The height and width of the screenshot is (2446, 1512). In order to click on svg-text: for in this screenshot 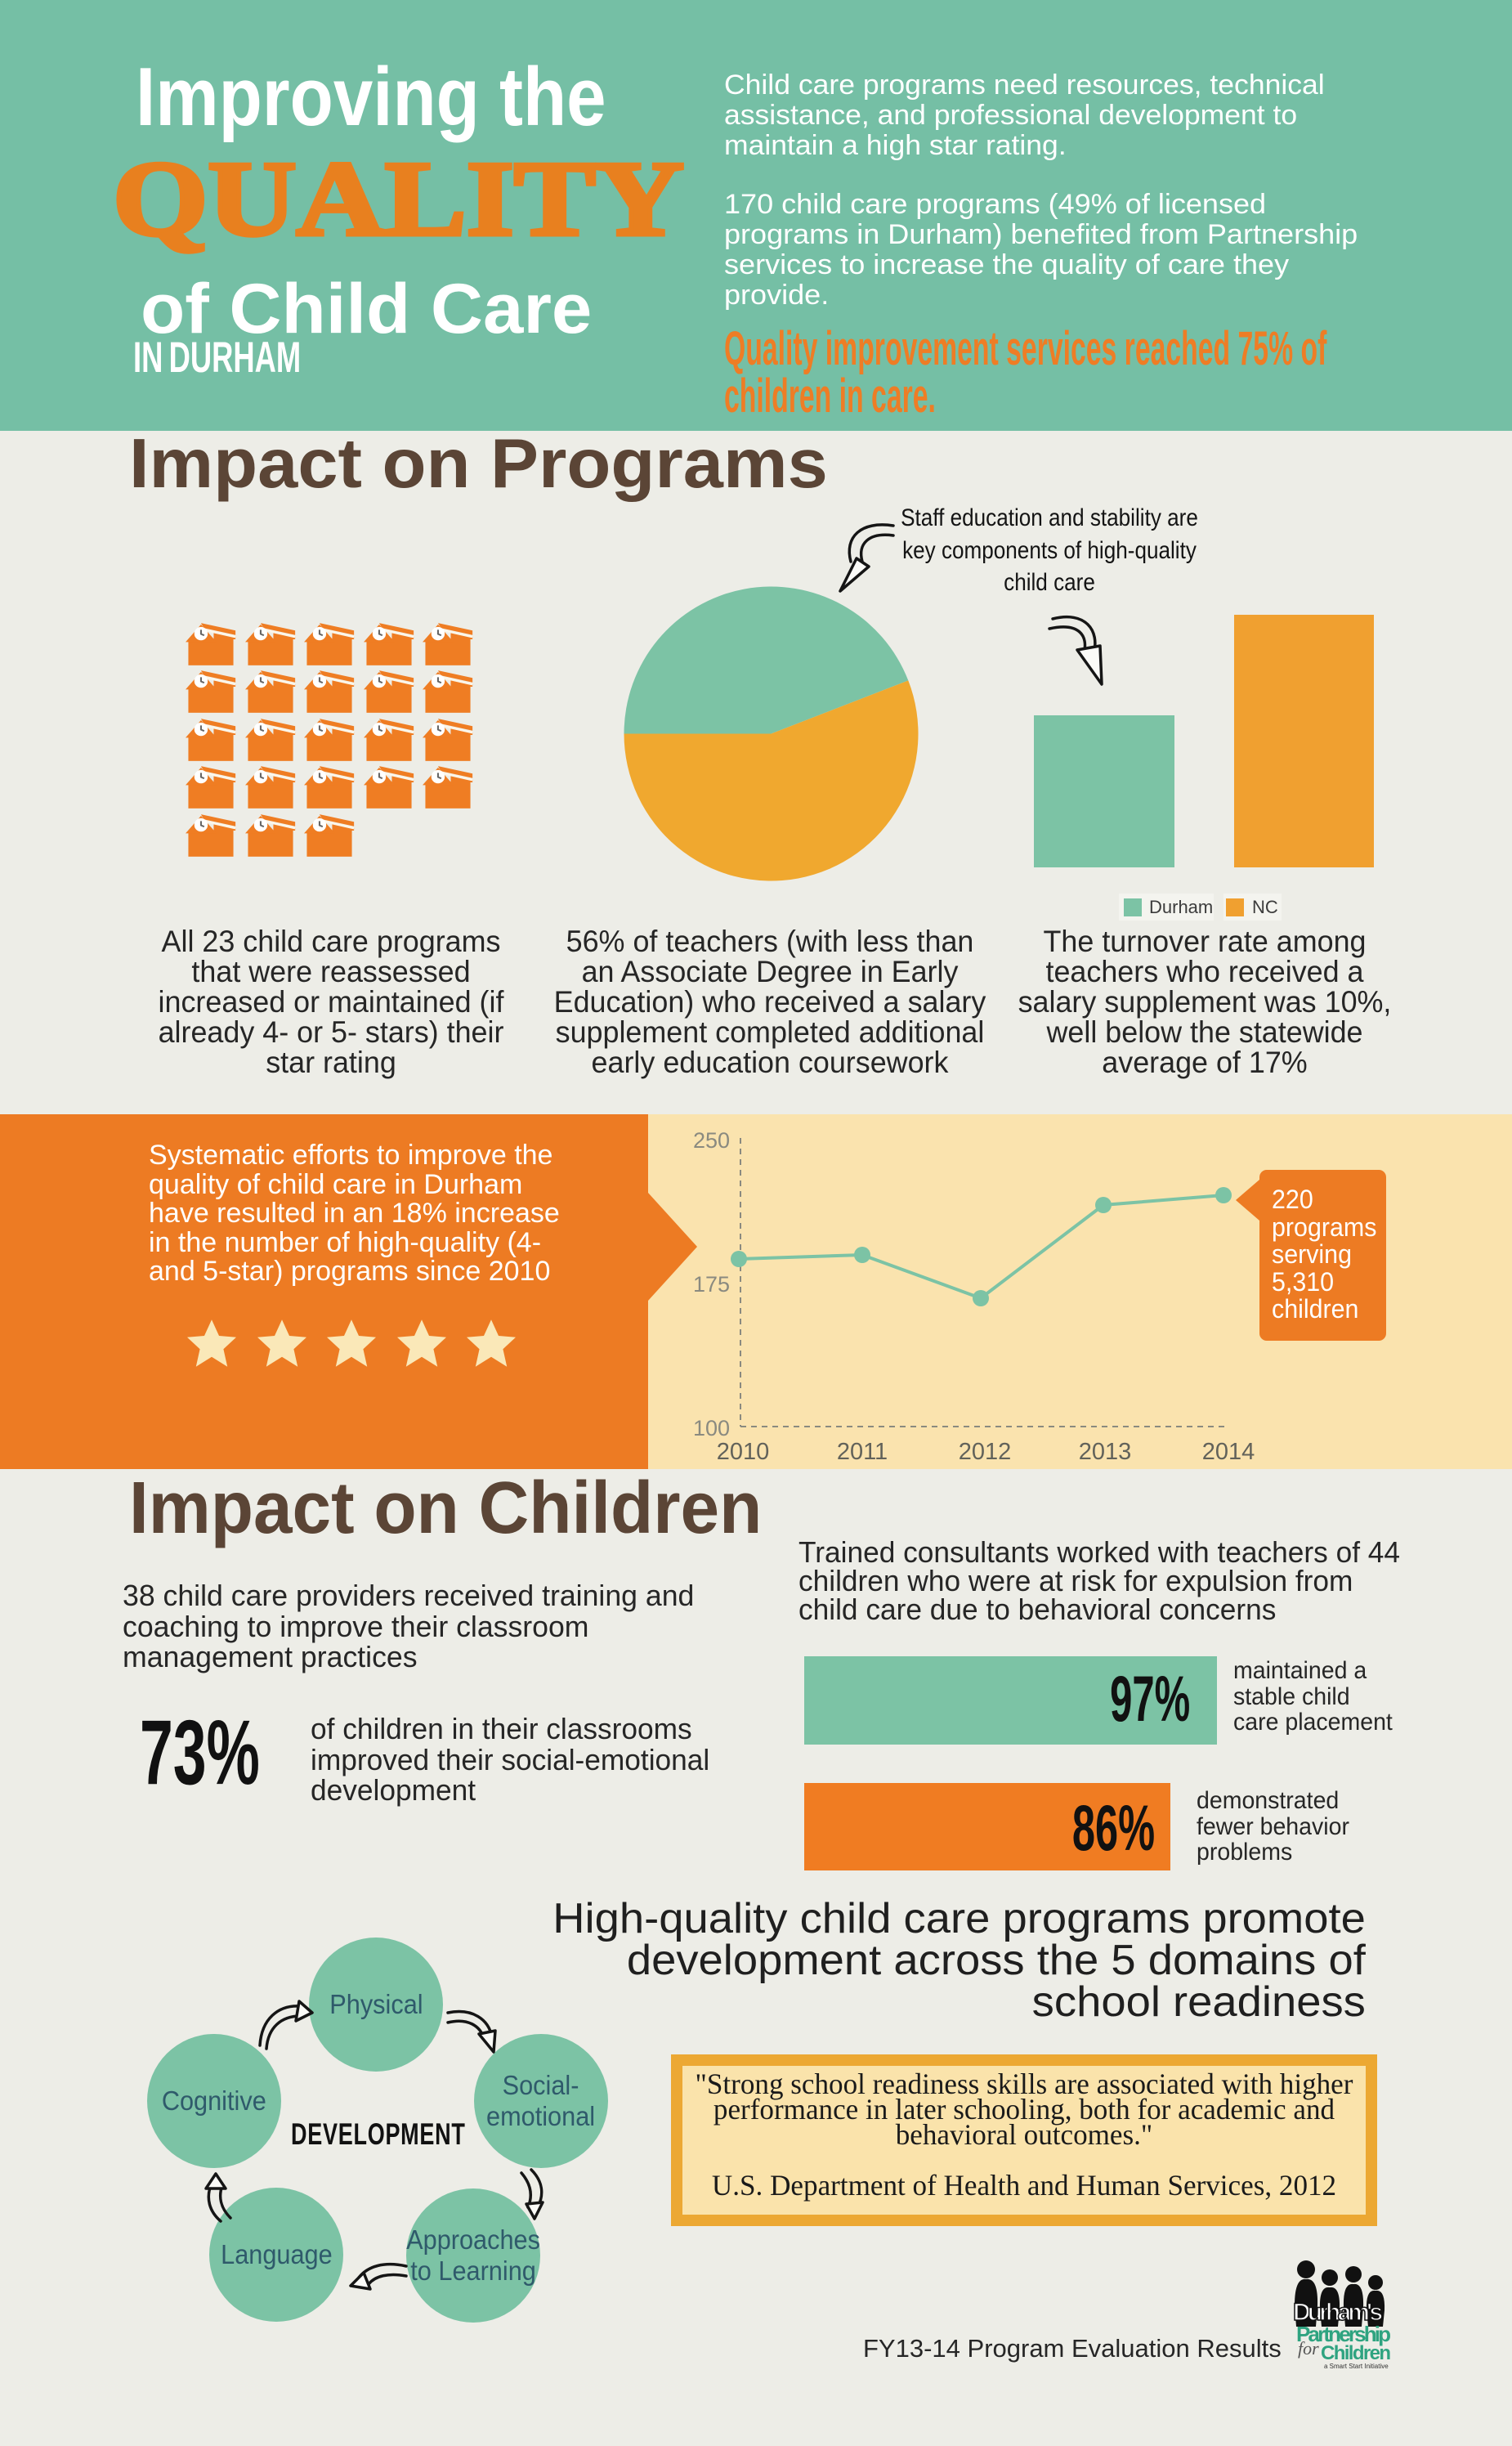, I will do `click(1308, 2348)`.